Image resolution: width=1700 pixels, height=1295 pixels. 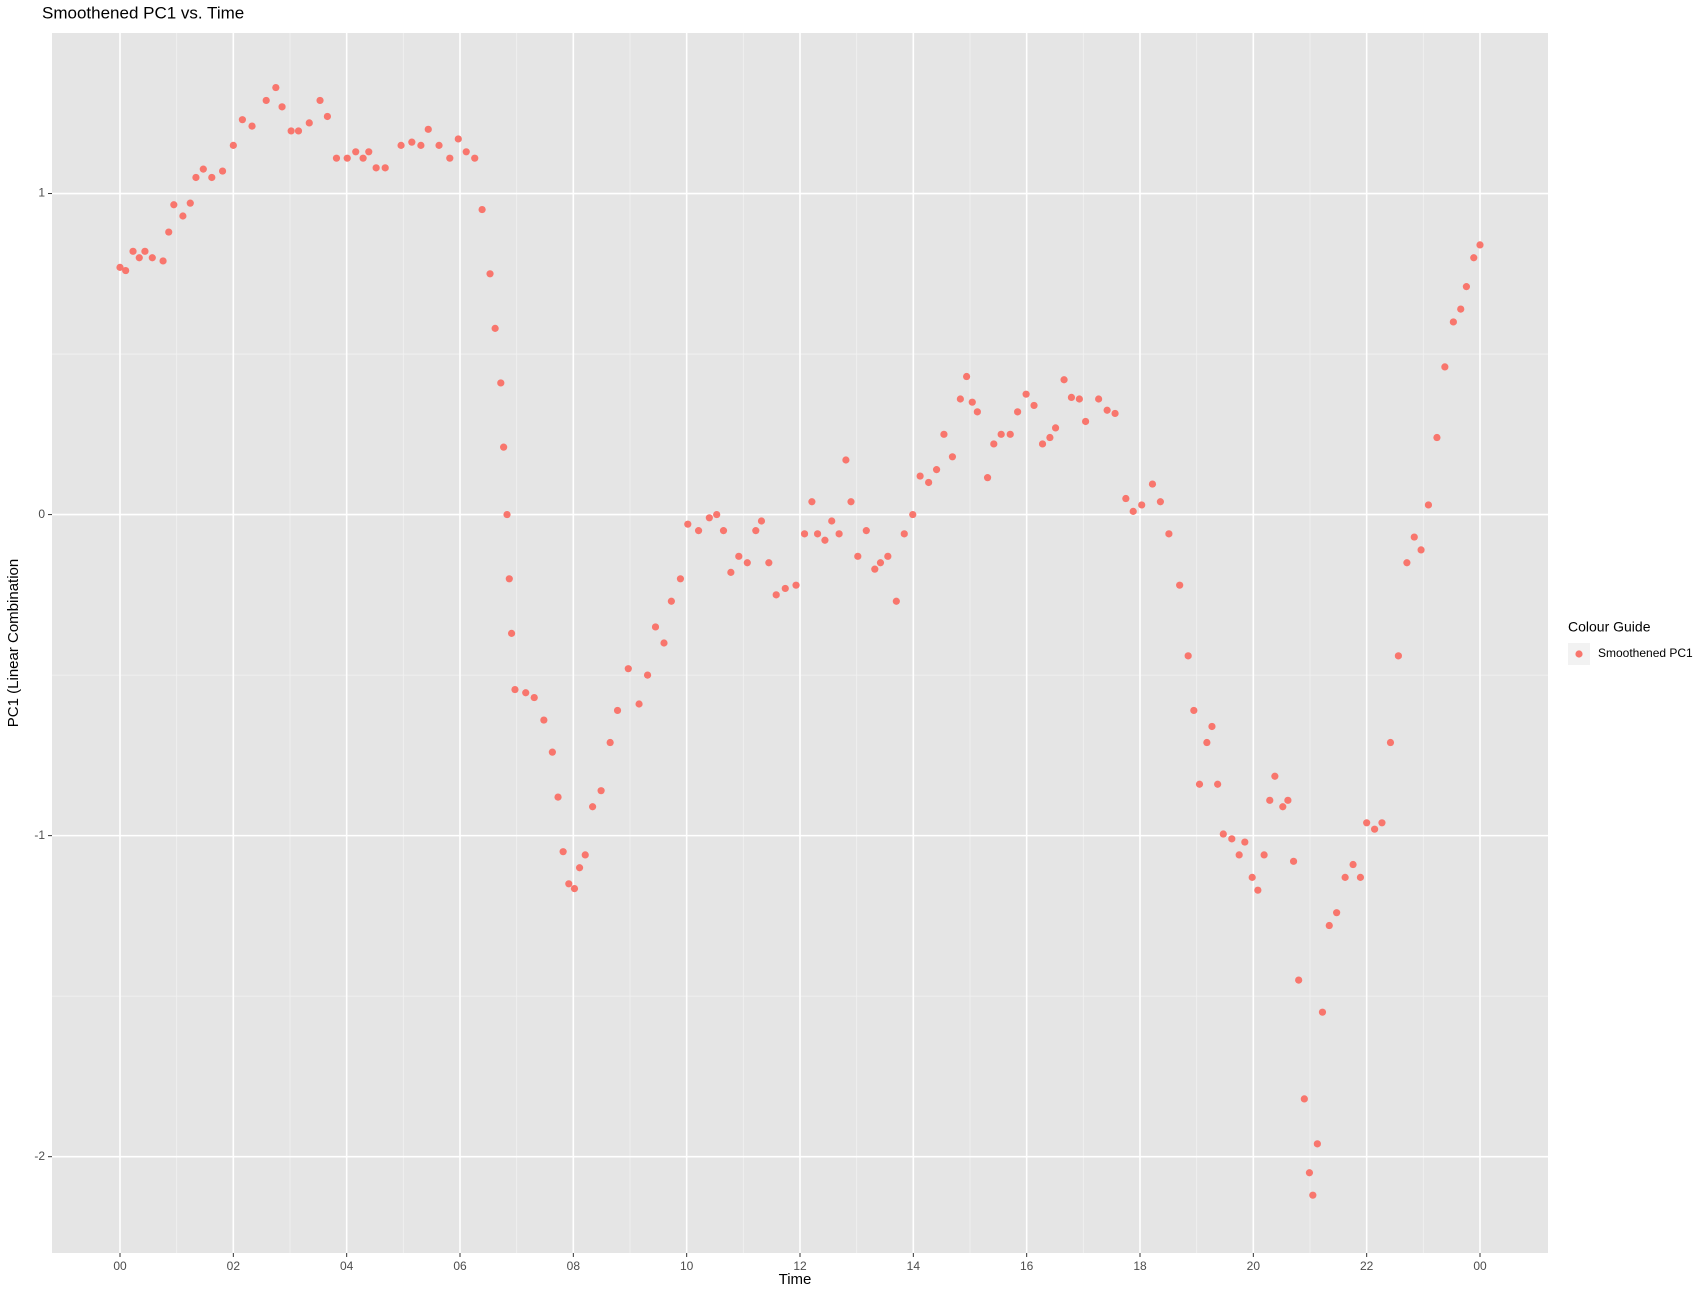 What do you see at coordinates (1480, 1266) in the screenshot?
I see `x-tick-label: 00` at bounding box center [1480, 1266].